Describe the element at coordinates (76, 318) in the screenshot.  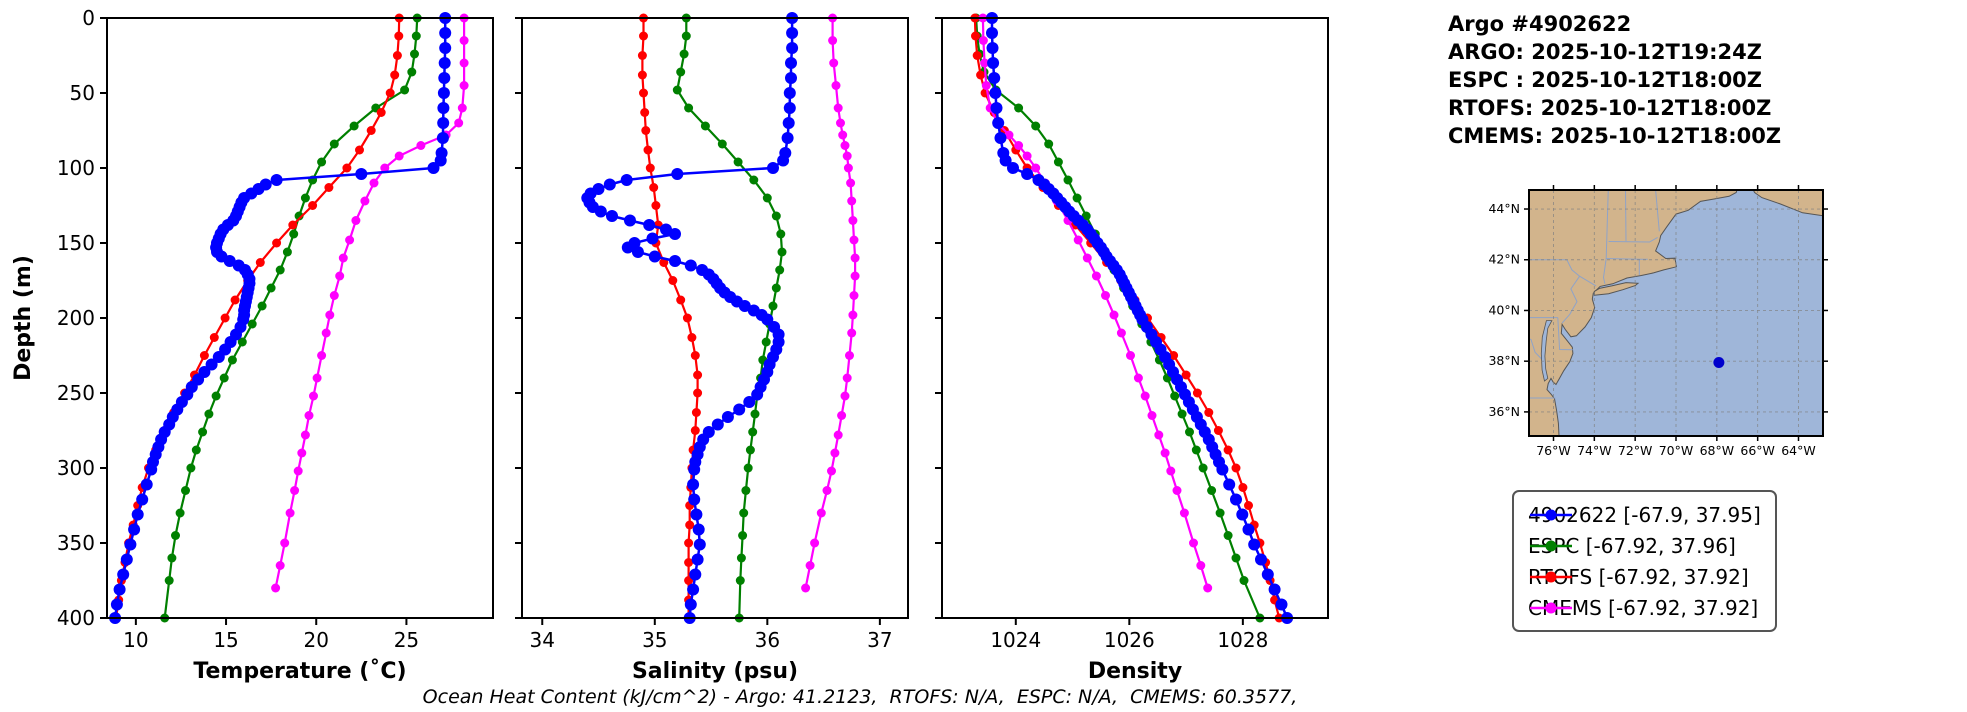
I see `svg-text: 200` at that location.